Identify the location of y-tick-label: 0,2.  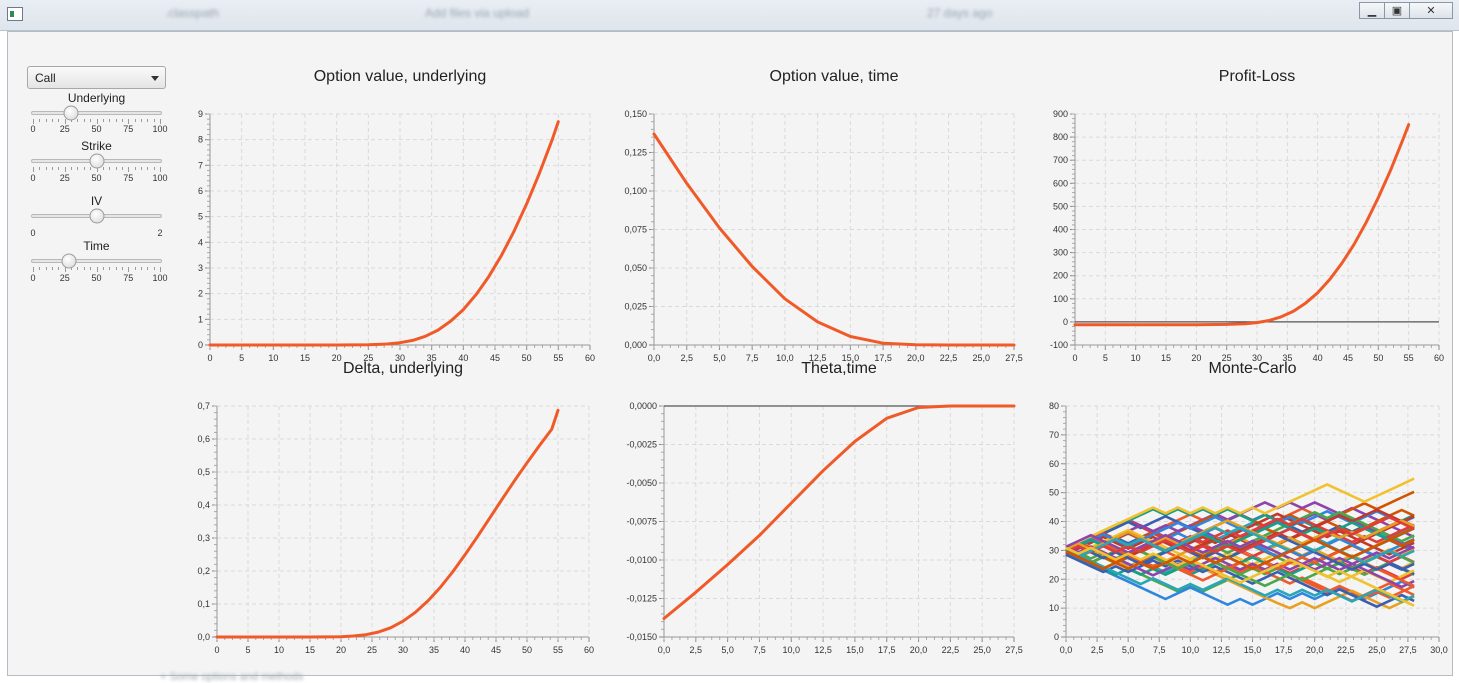
(203, 571).